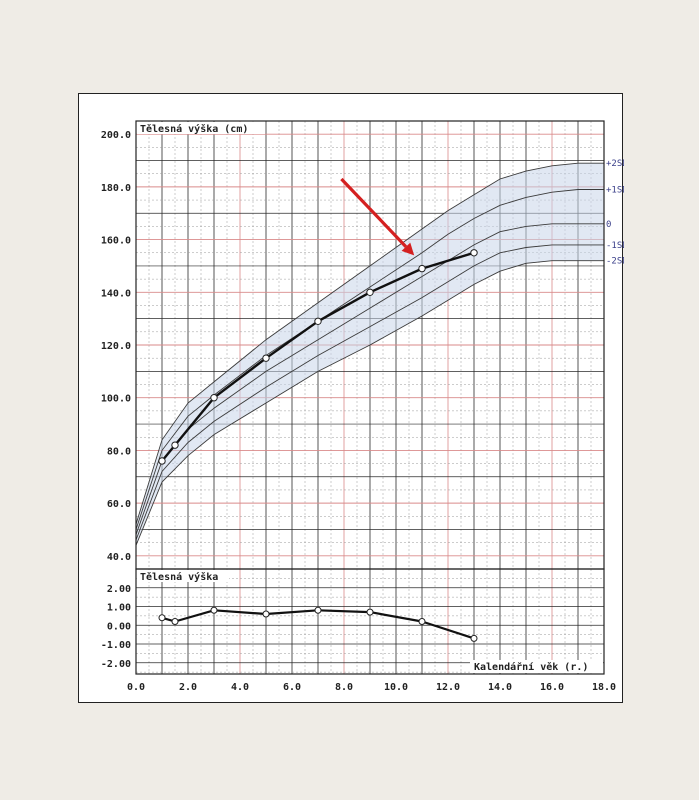 The height and width of the screenshot is (800, 699). What do you see at coordinates (552, 687) in the screenshot?
I see `x-tick-label: 16.0` at bounding box center [552, 687].